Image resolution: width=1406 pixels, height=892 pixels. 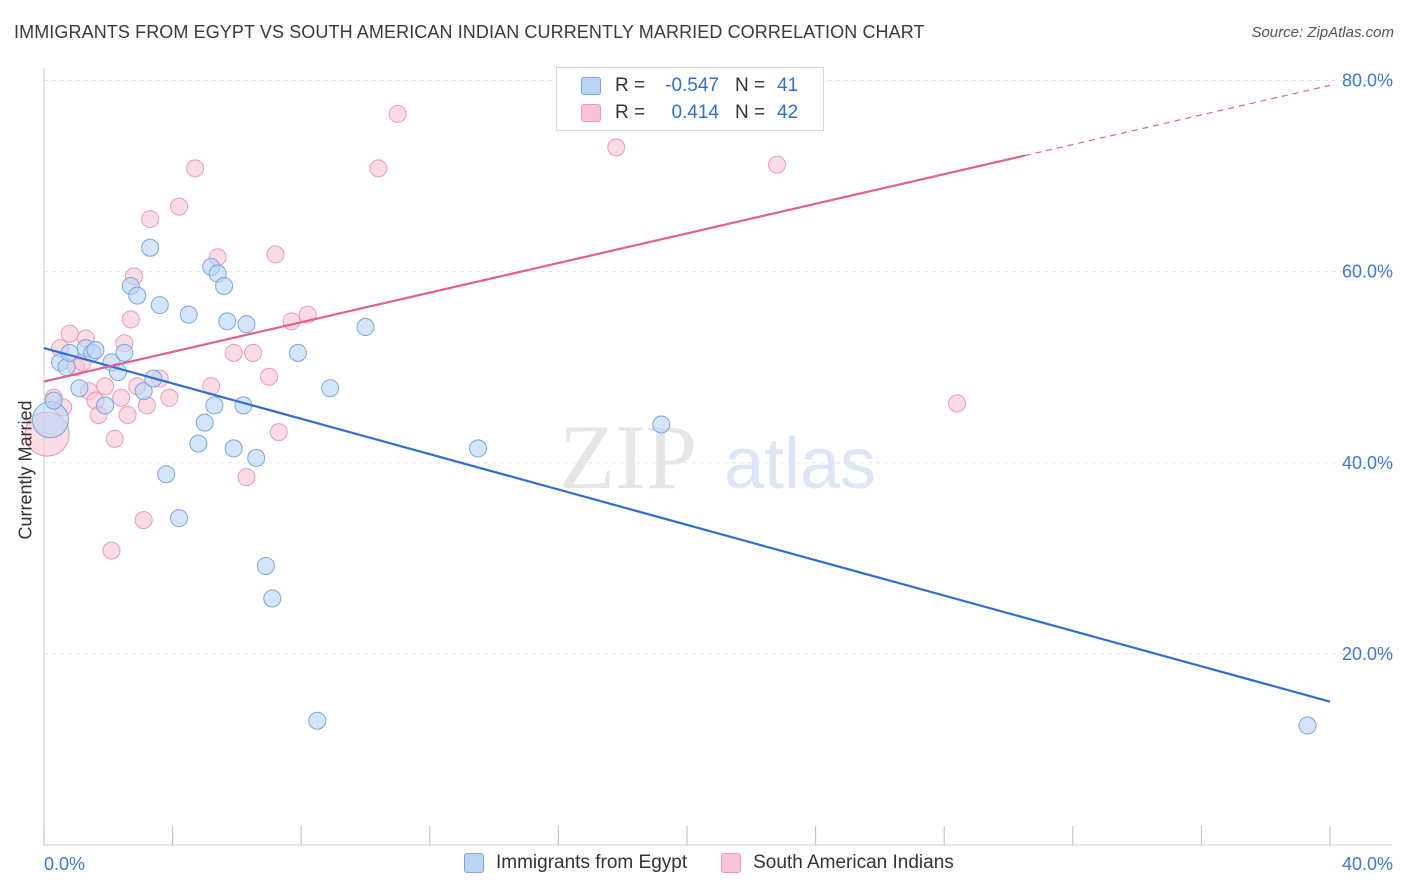 I want to click on legend-item-sai: South American Indians, so click(x=837, y=863).